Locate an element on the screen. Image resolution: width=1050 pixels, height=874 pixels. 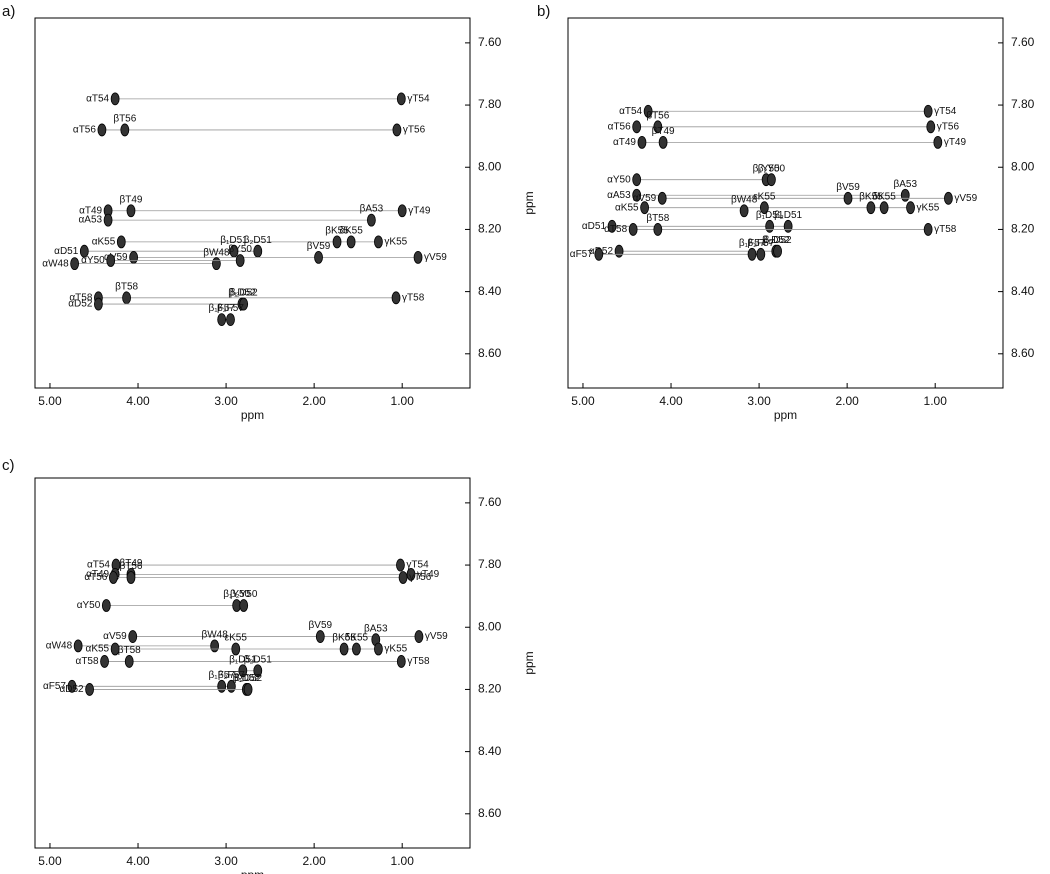
peak-label: β₂D51 is located at coordinates (788, 215).